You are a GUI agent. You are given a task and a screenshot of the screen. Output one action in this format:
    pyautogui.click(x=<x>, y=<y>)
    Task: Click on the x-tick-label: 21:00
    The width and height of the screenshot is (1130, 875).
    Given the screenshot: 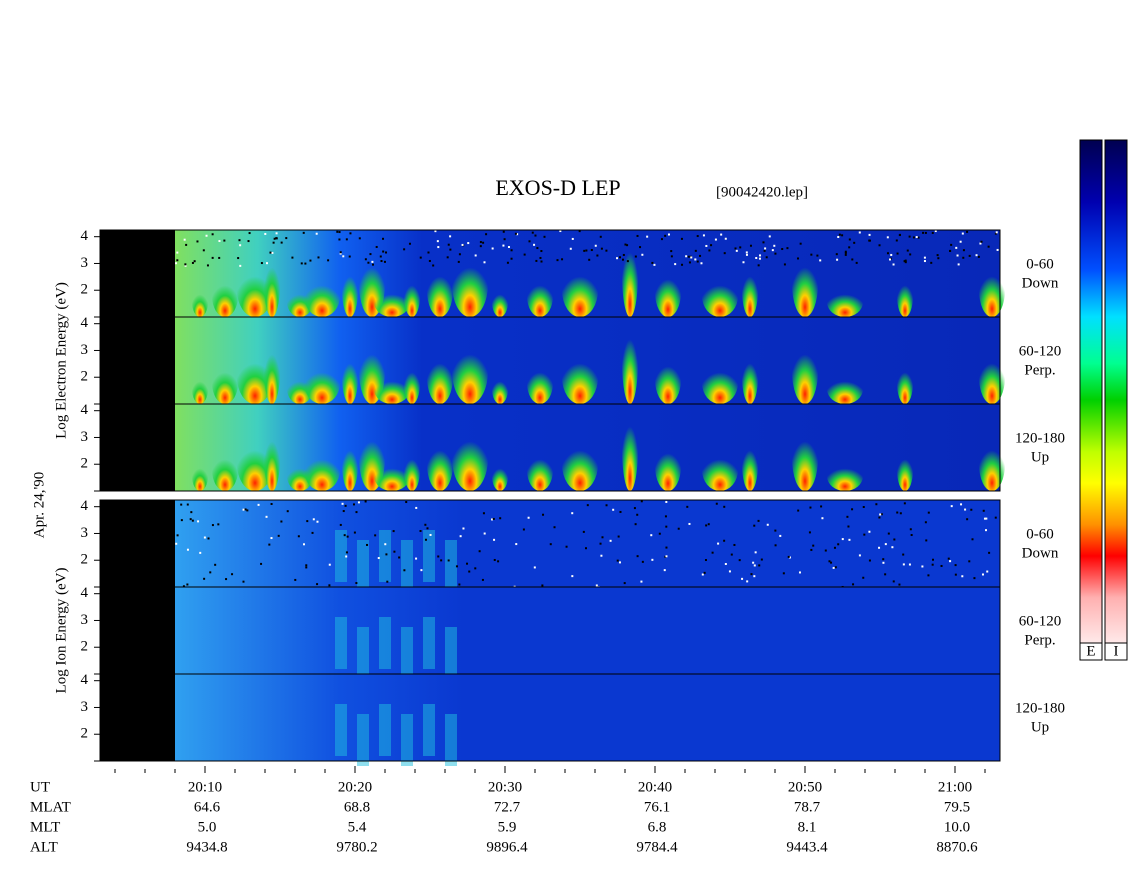 What is the action you would take?
    pyautogui.click(x=955, y=787)
    